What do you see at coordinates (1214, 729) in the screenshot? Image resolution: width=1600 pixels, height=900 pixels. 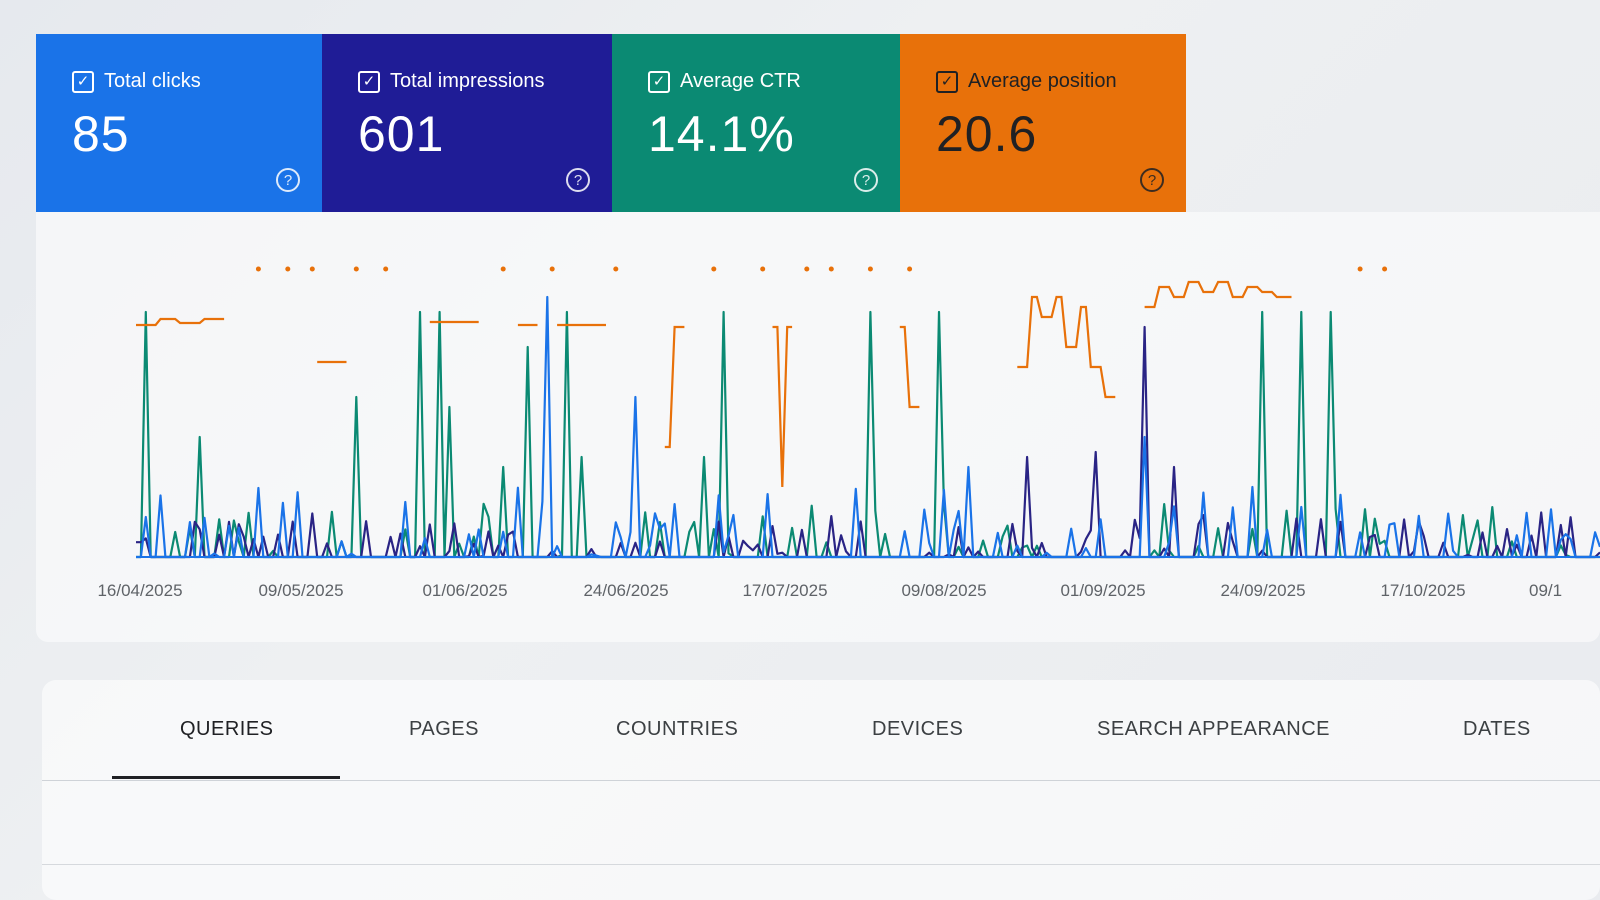 I see `tab-search-appearance: SEARCH APPEARANCE` at bounding box center [1214, 729].